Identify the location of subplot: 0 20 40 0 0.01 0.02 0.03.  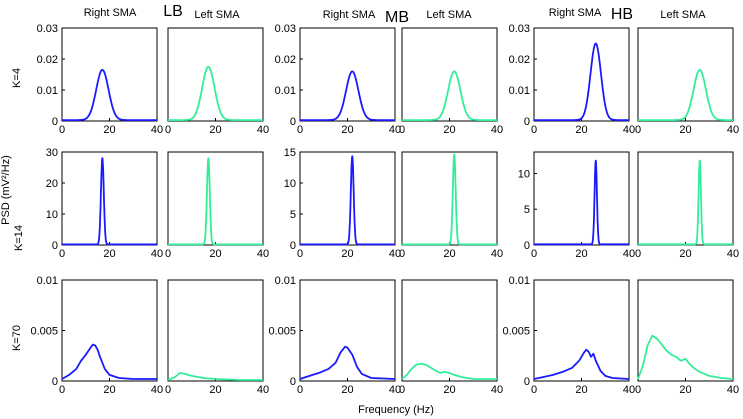
(100, 79).